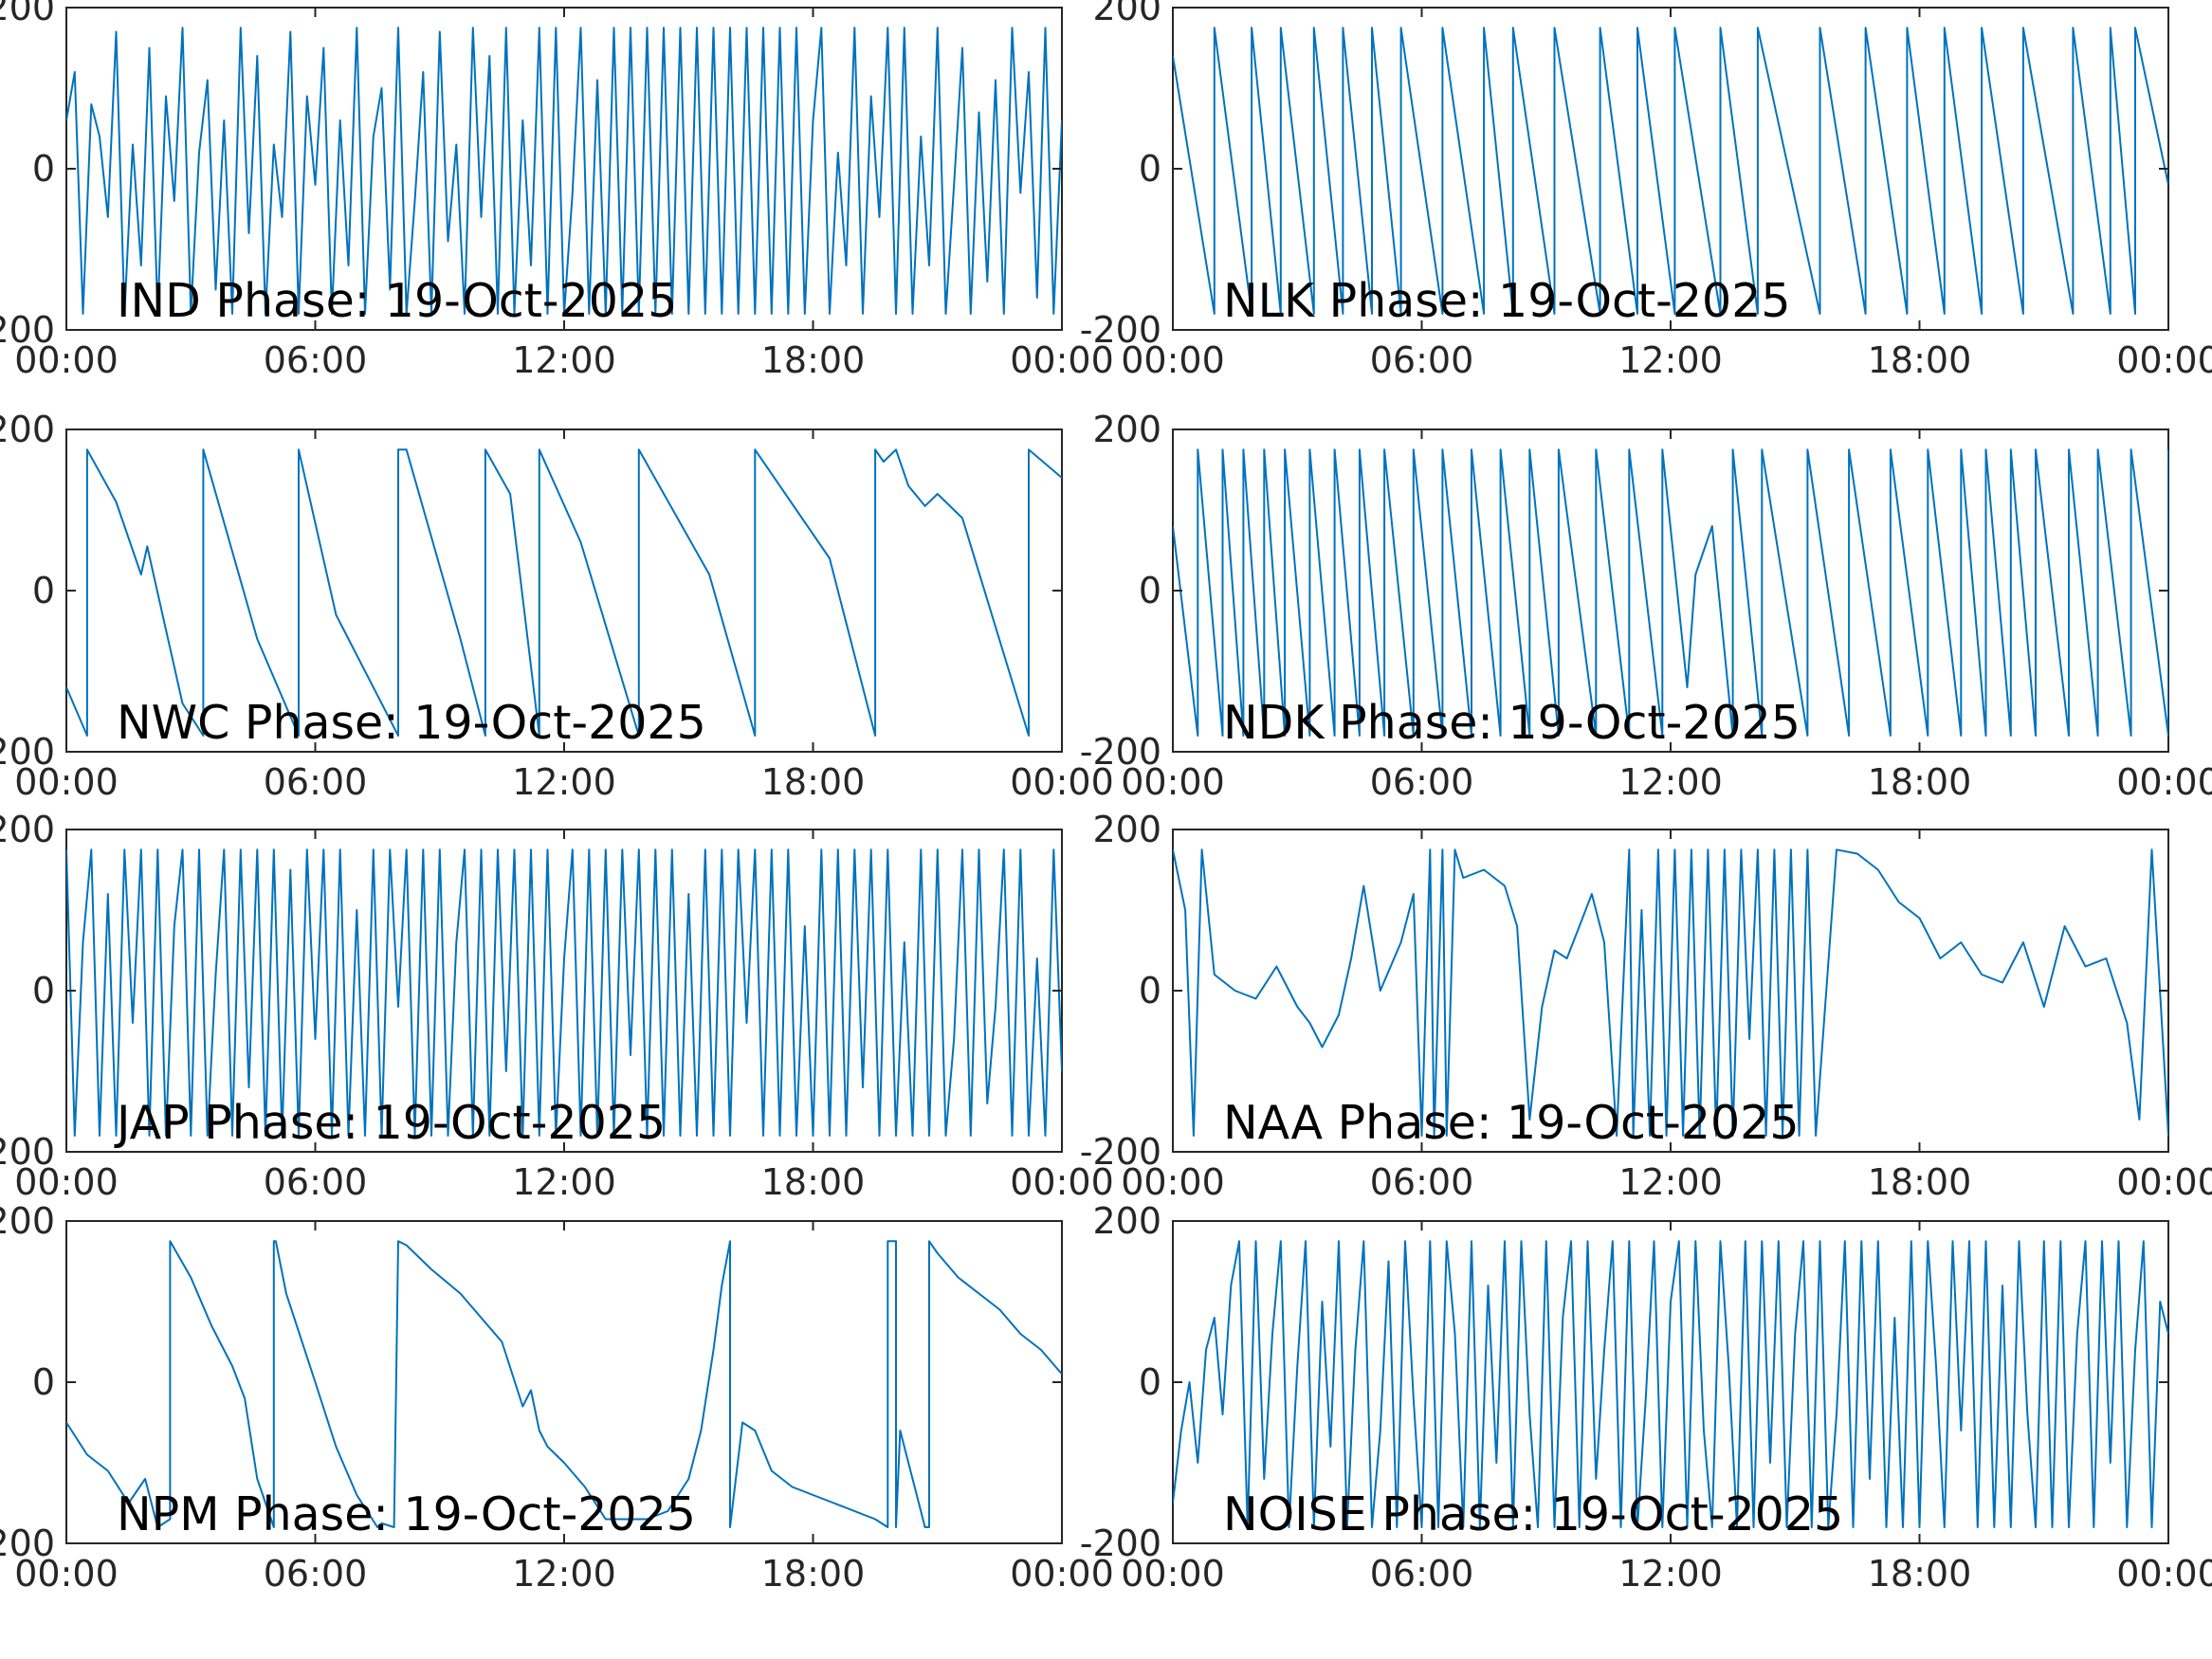  What do you see at coordinates (390, 1123) in the screenshot?
I see `panel-label: JAP Phase: 19-Oct-2025` at bounding box center [390, 1123].